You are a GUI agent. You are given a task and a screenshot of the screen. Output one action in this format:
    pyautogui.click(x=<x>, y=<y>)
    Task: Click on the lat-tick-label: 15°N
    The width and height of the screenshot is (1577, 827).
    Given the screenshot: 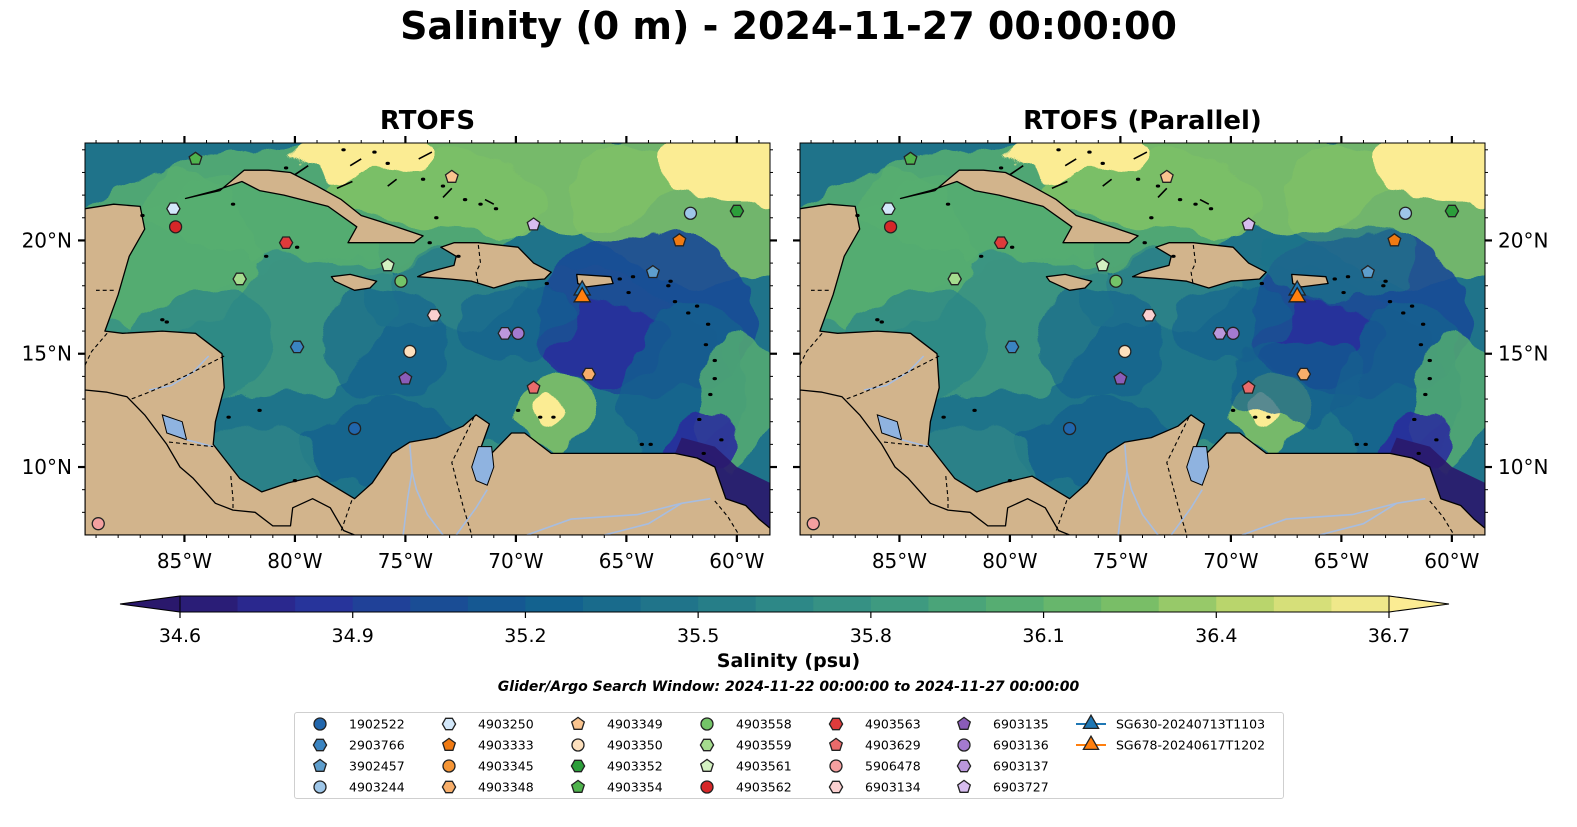 What is the action you would take?
    pyautogui.click(x=1523, y=354)
    